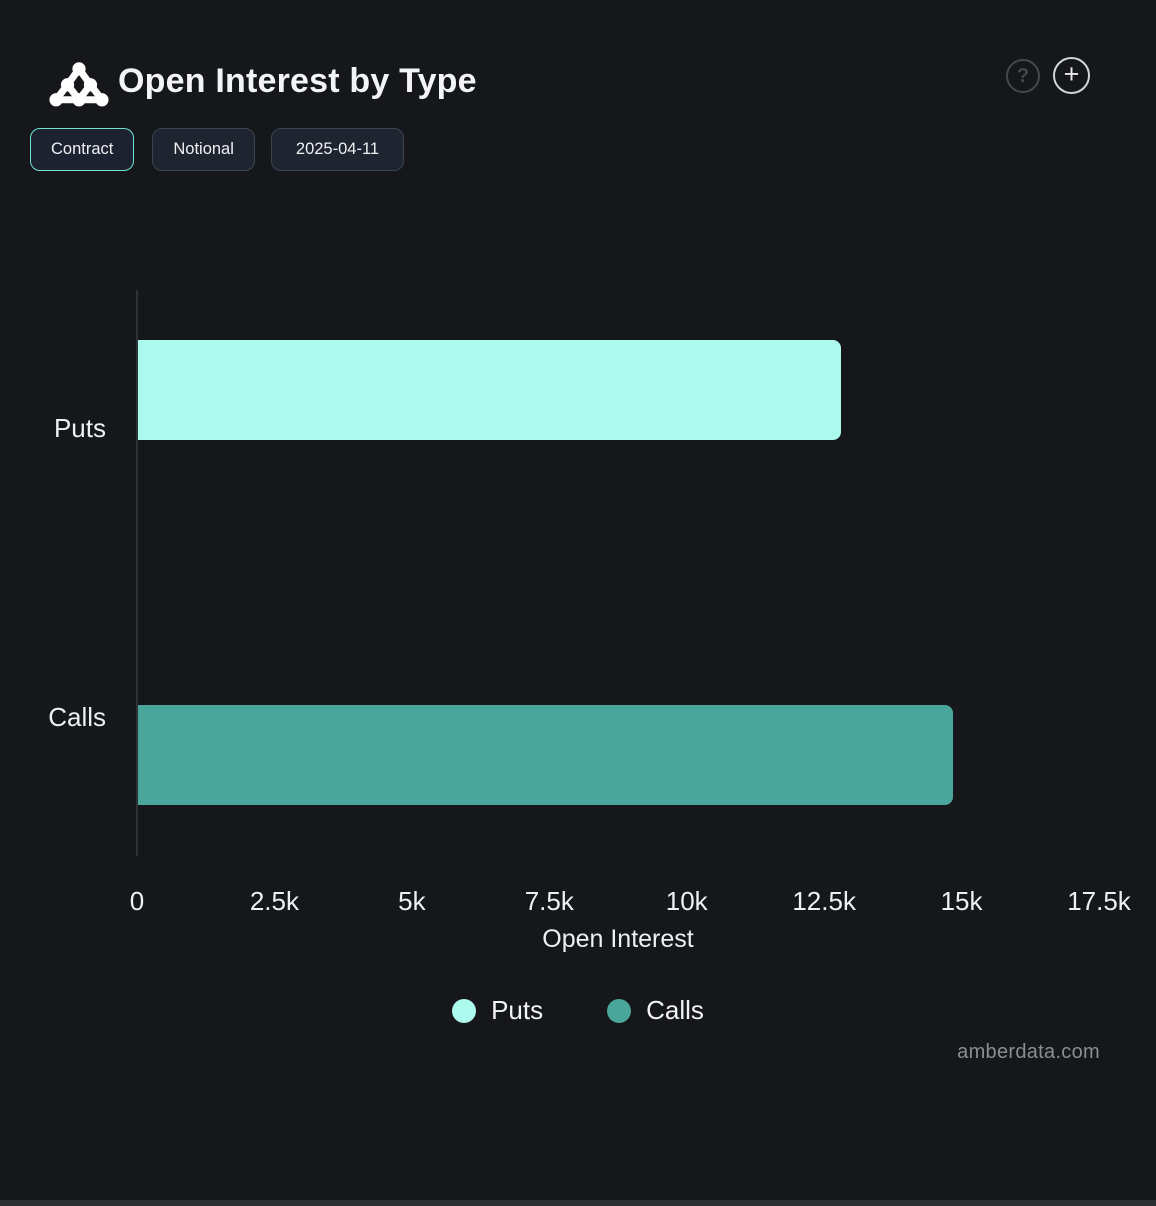  Describe the element at coordinates (412, 901) in the screenshot. I see `x-tick-2: 5k` at that location.